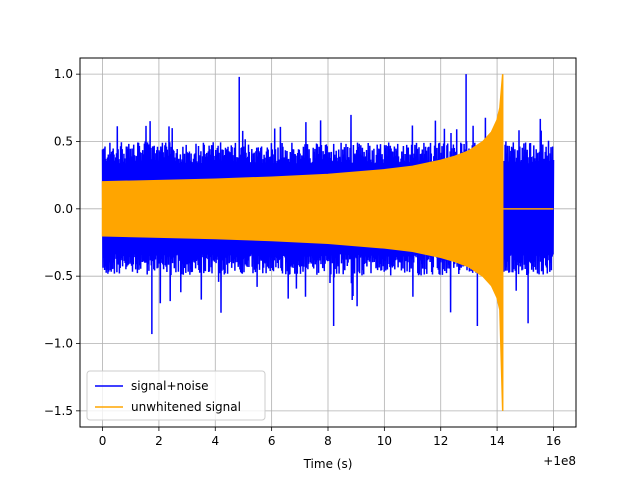 This screenshot has height=480, width=640. I want to click on x-tick-label: 12, so click(440, 441).